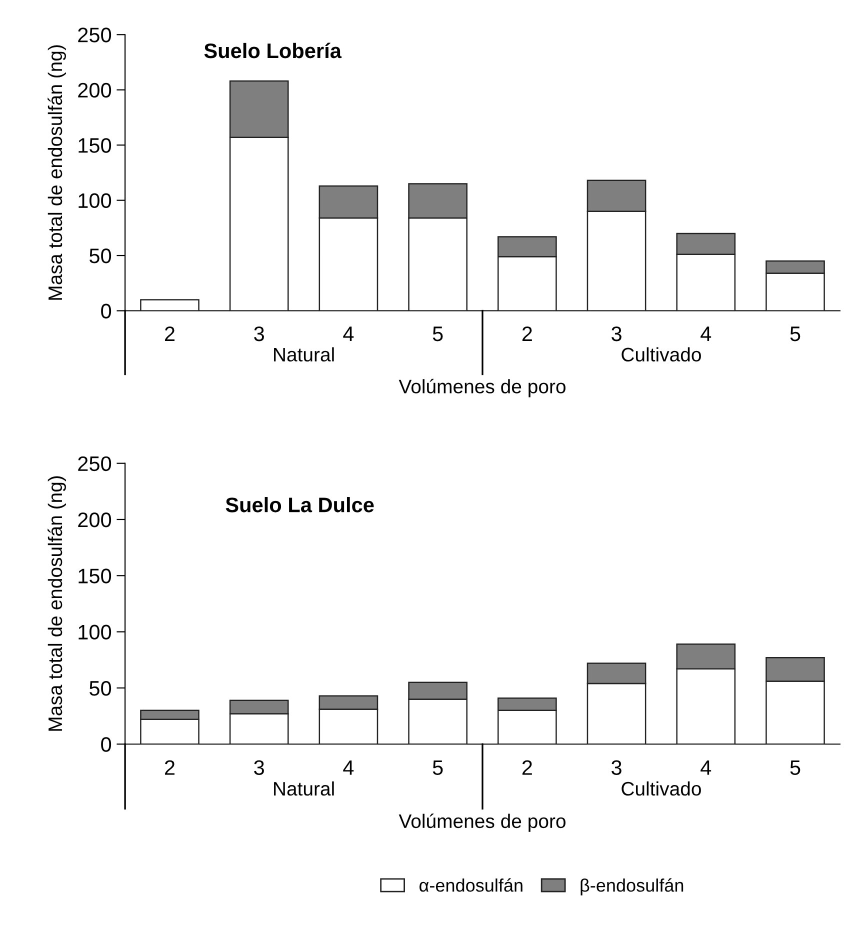  Describe the element at coordinates (471, 885) in the screenshot. I see `legend-label: α-endosulfán` at that location.